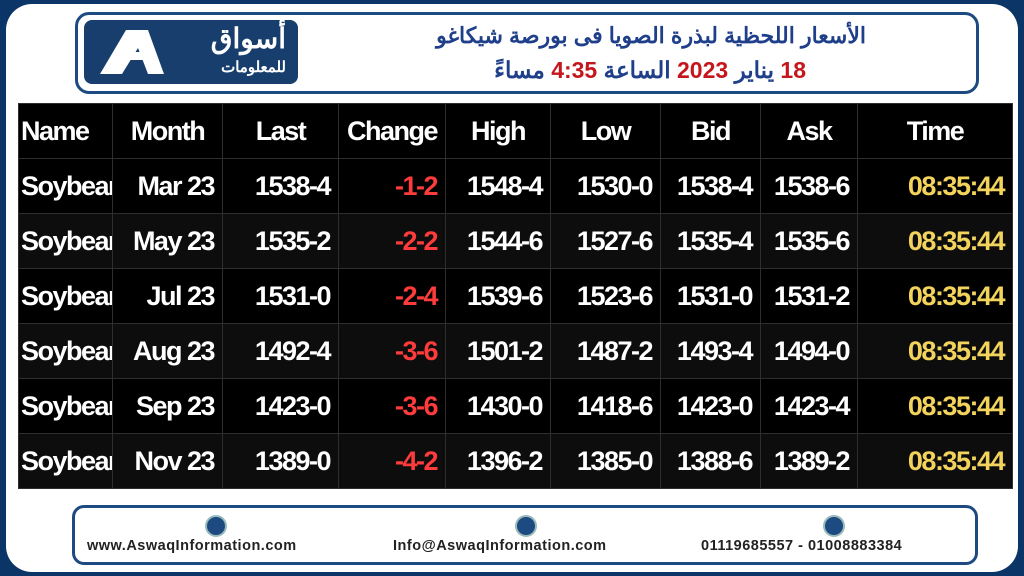  I want to click on website: www.AswaqInformation.com, so click(192, 546).